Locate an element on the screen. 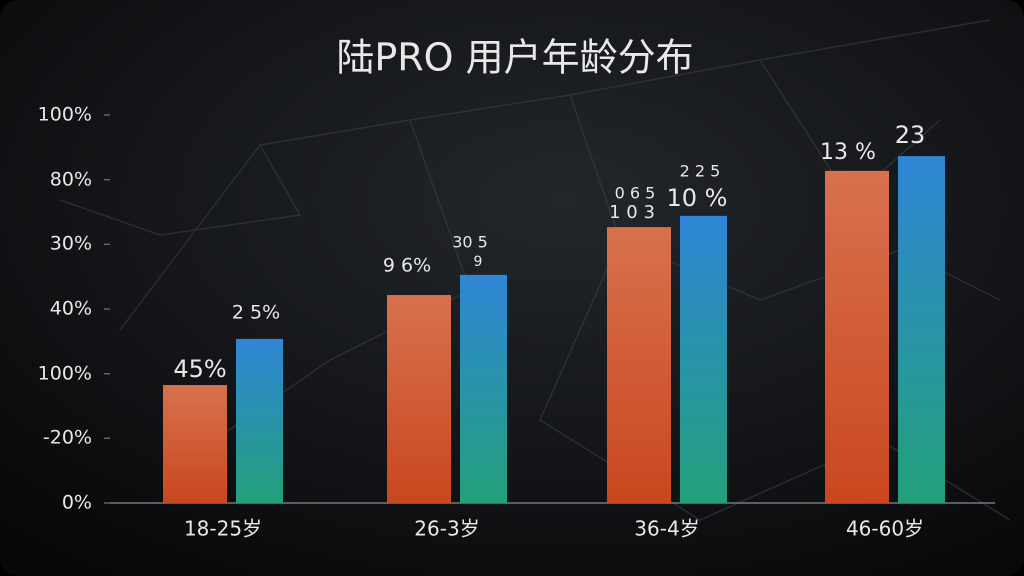  data-label: 2 5% is located at coordinates (256, 313).